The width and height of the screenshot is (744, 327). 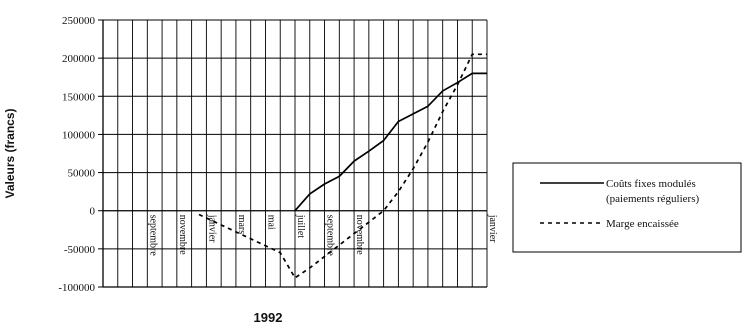 I want to click on y-tick-label: 0, so click(x=93, y=212).